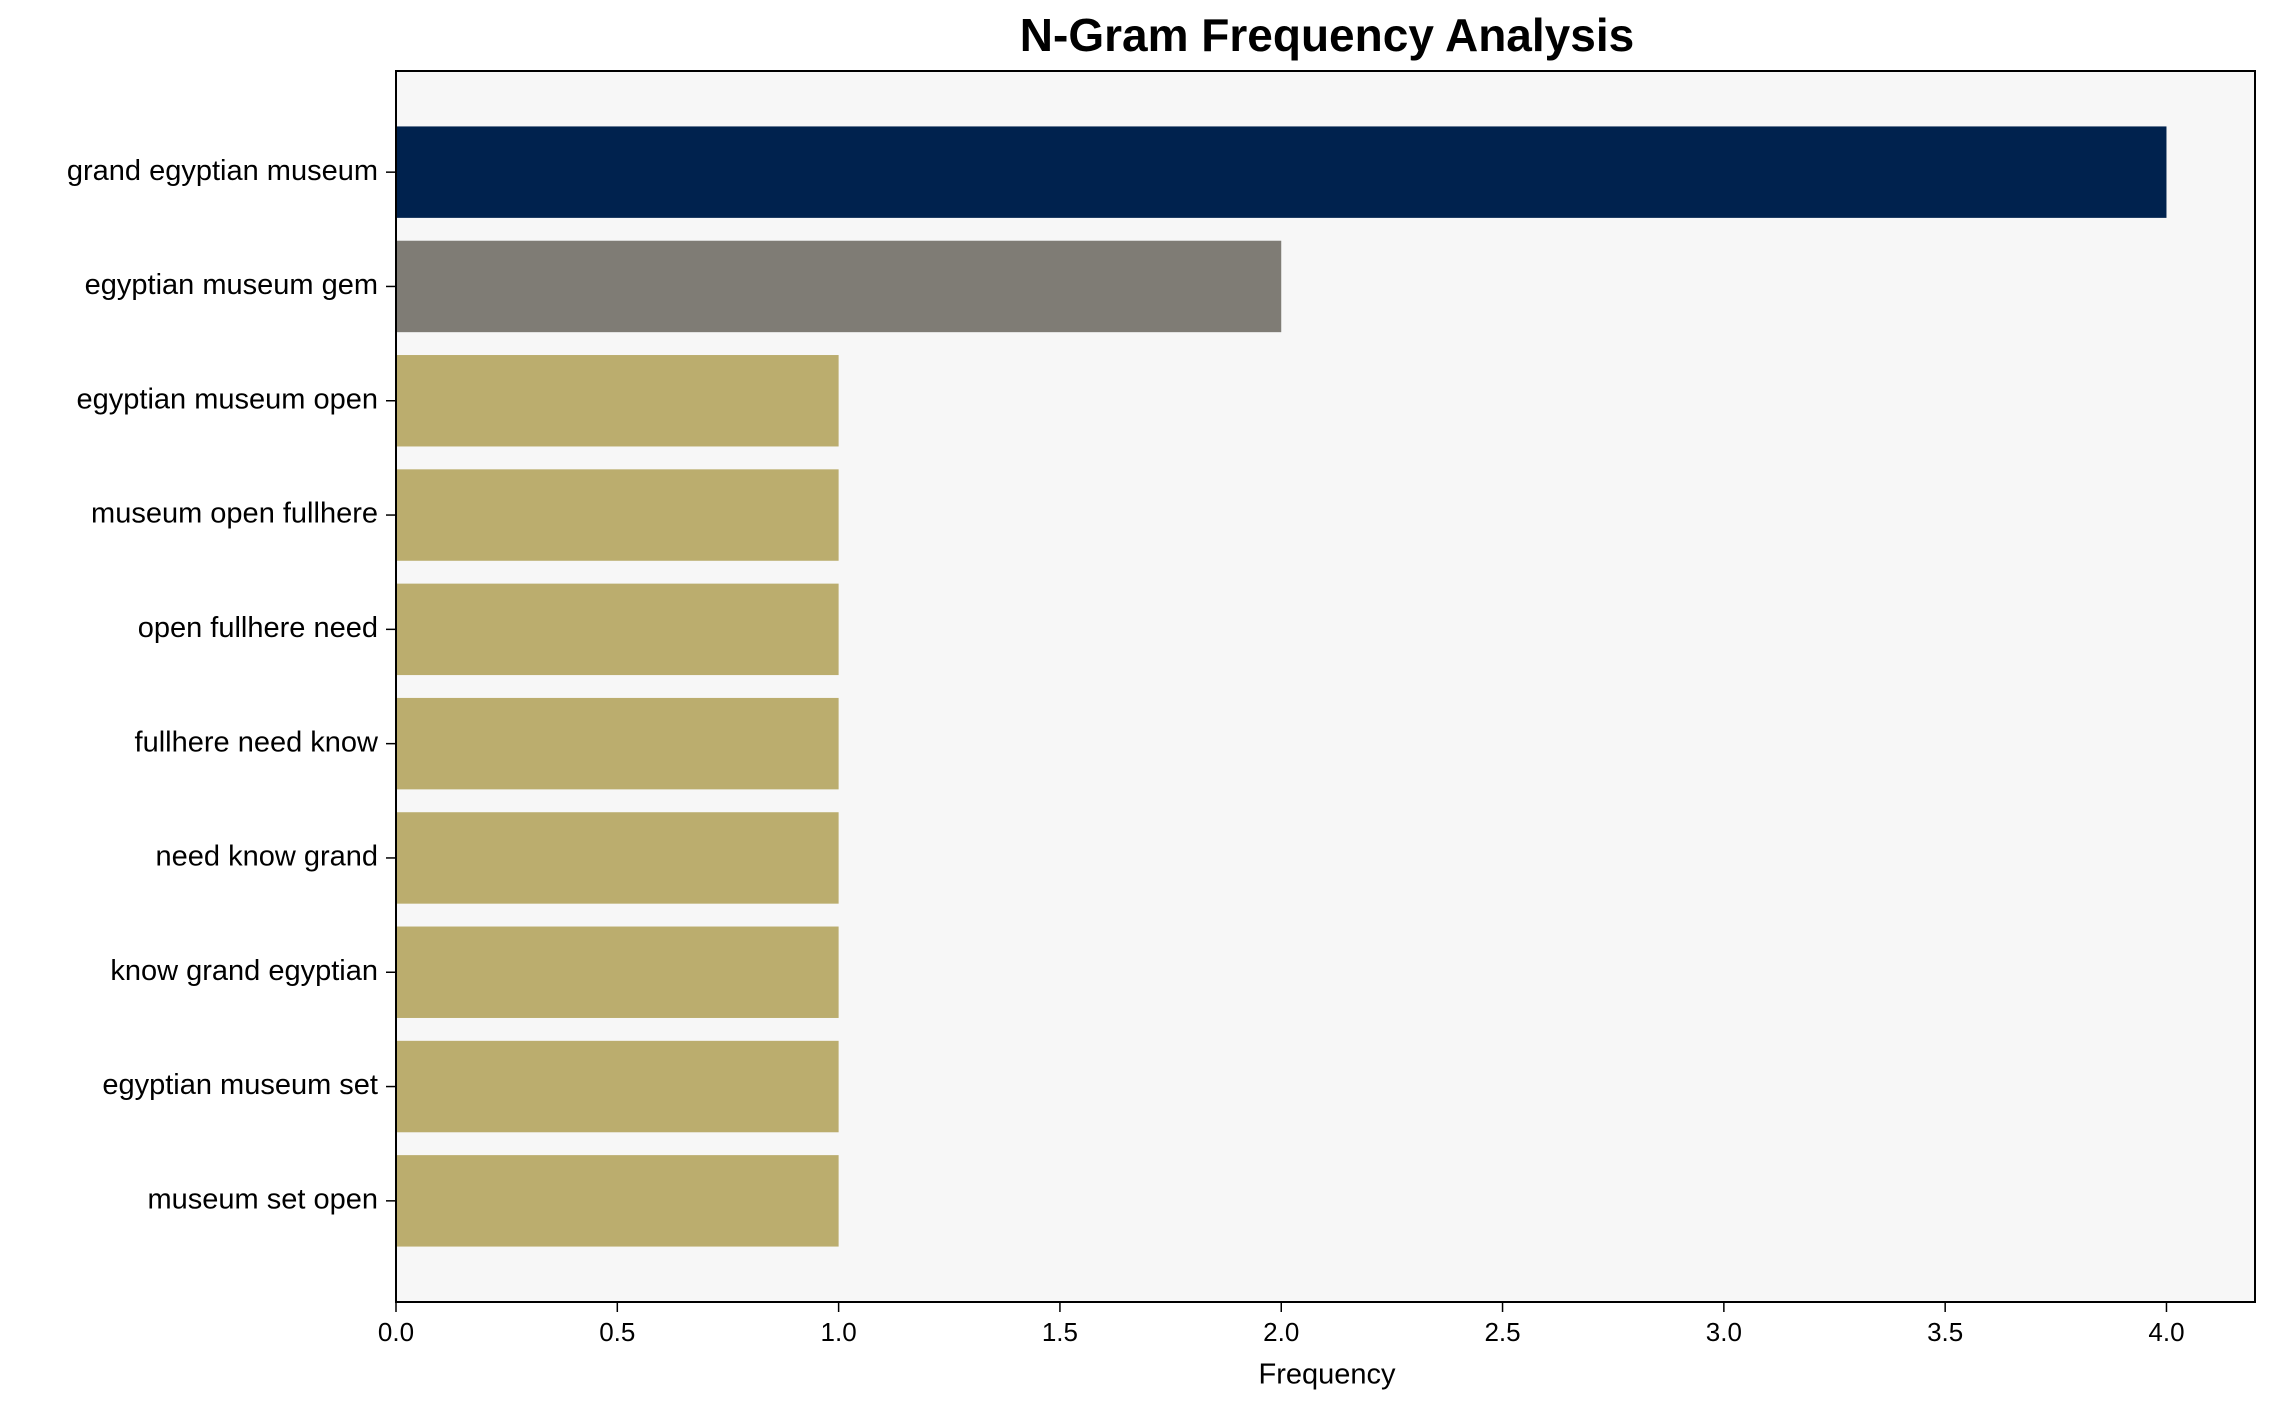 The width and height of the screenshot is (2277, 1414). Describe the element at coordinates (396, 1332) in the screenshot. I see `x-tick-label: 0.0` at that location.